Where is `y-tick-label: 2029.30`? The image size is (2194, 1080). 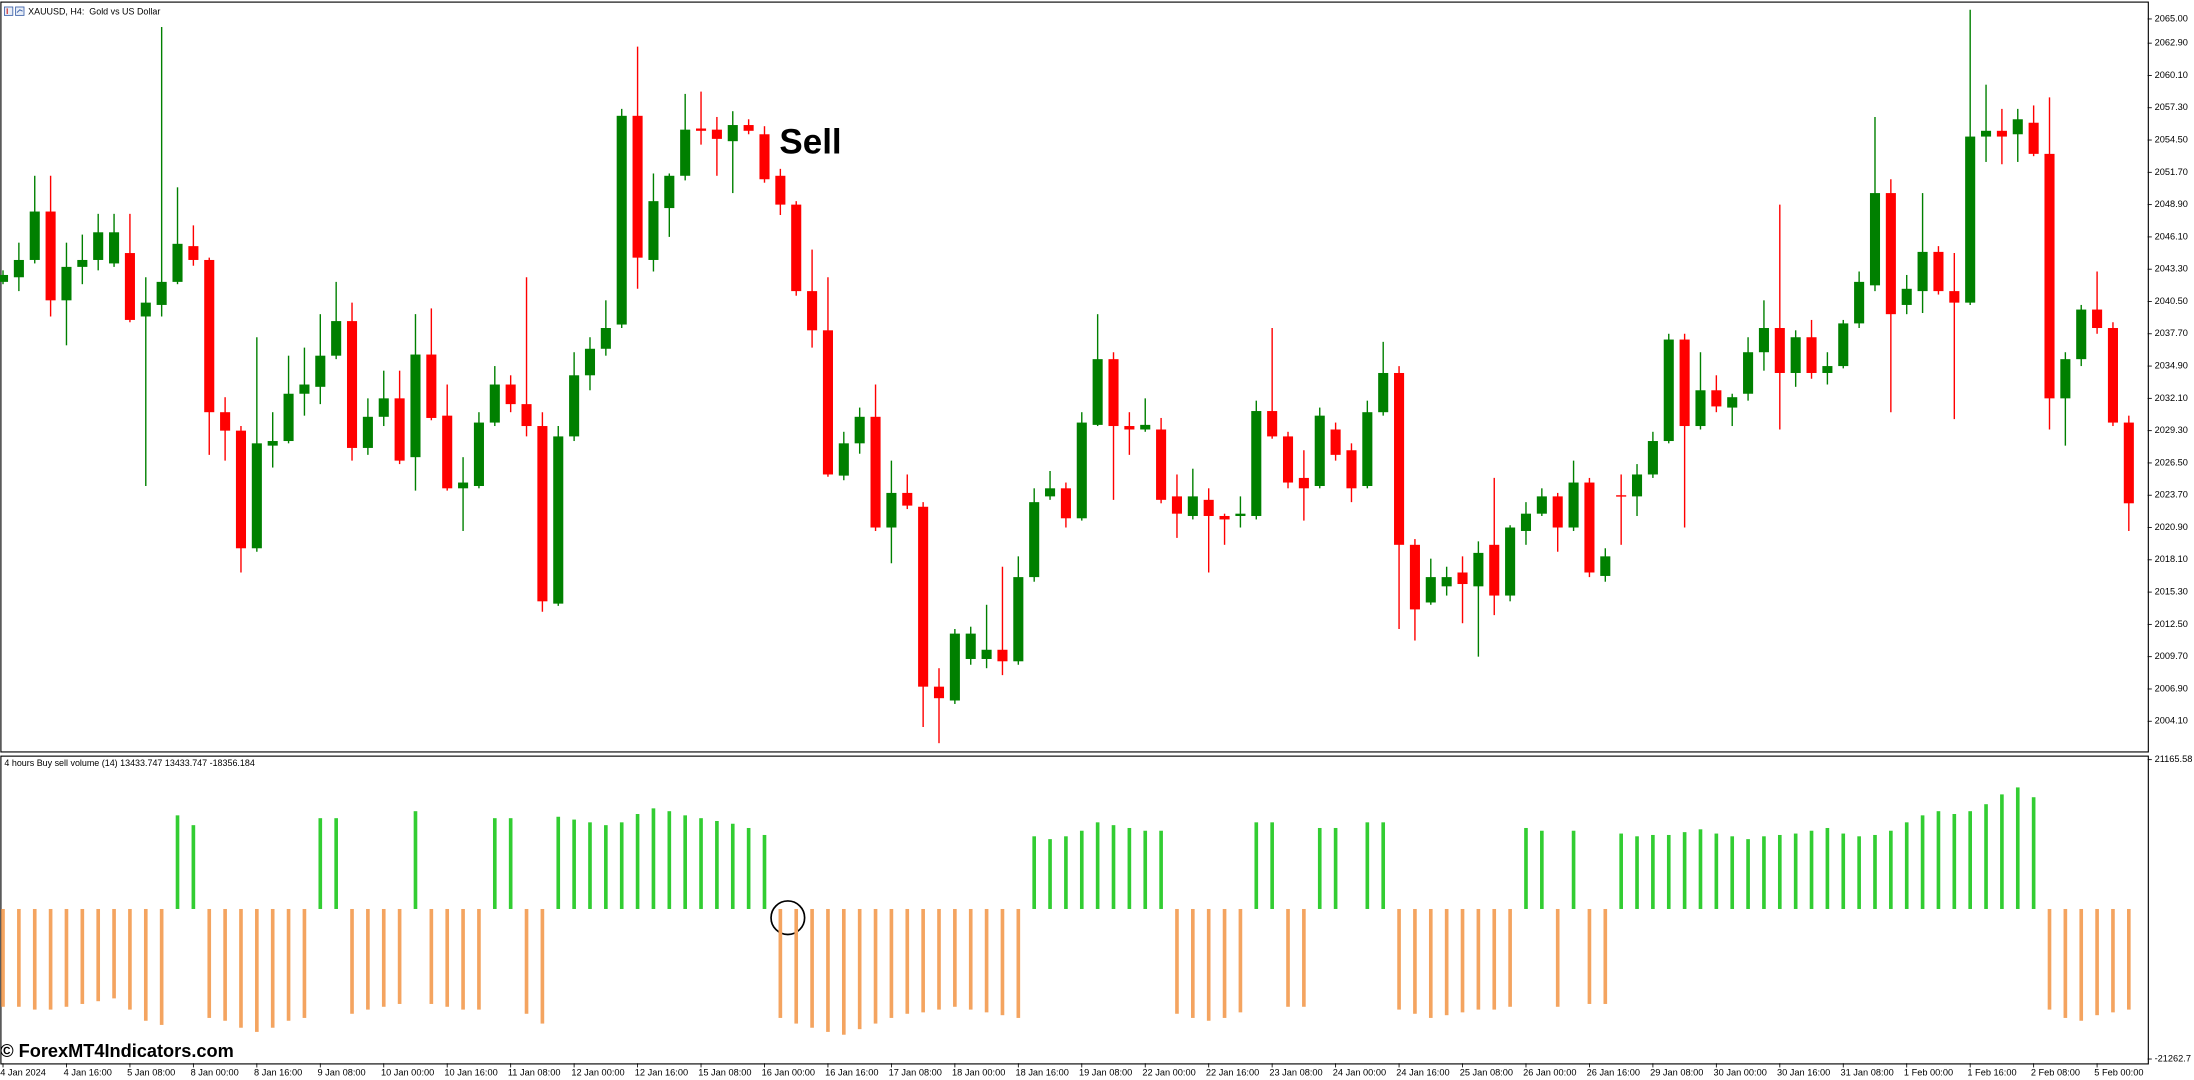
y-tick-label: 2029.30 is located at coordinates (2171, 430).